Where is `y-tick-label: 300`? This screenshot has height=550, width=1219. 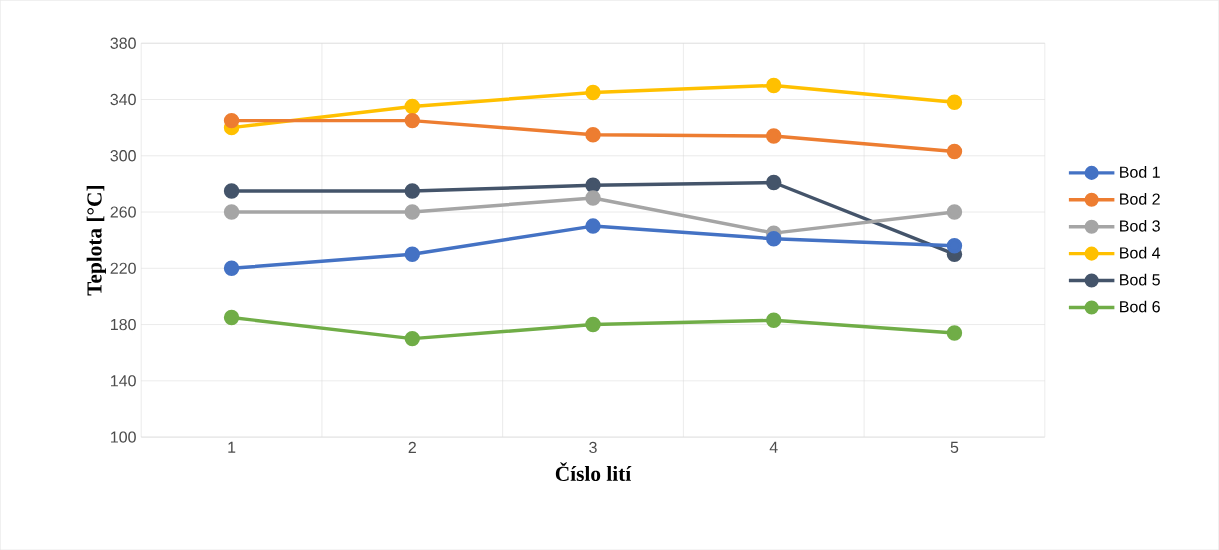 y-tick-label: 300 is located at coordinates (123, 155).